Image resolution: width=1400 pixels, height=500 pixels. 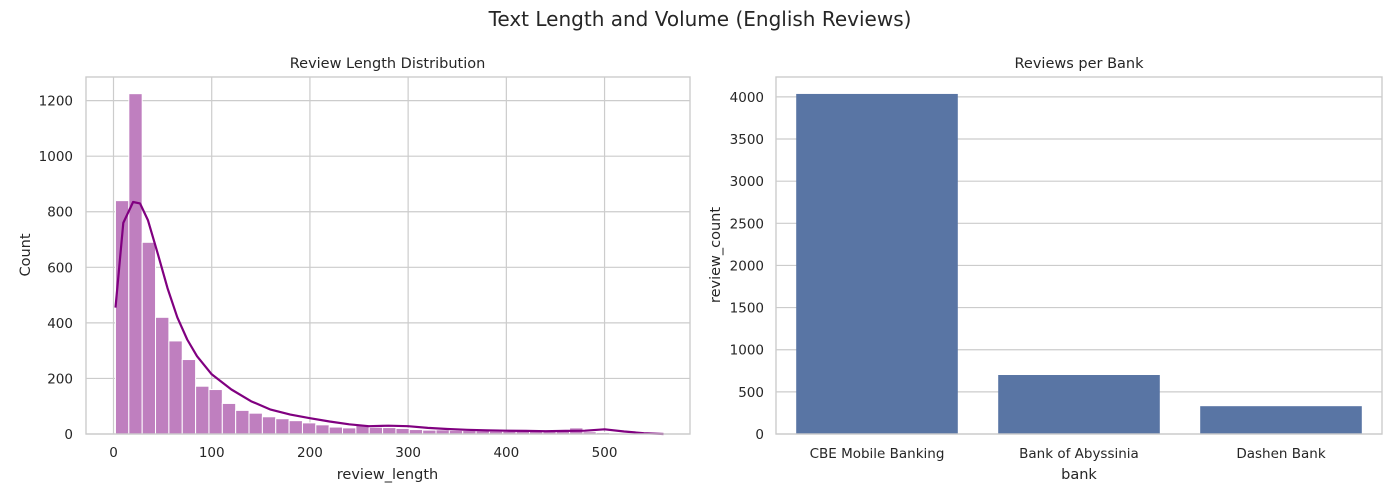 I want to click on bank-bar-y-label: review_count, so click(x=716, y=255).